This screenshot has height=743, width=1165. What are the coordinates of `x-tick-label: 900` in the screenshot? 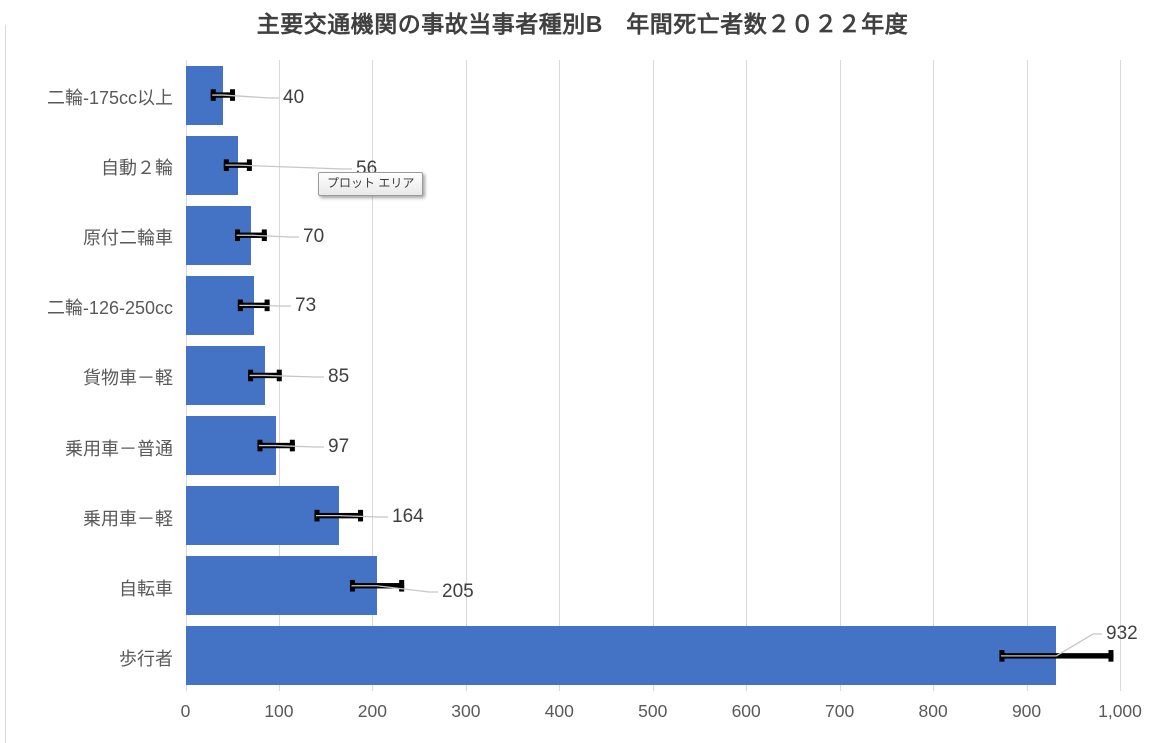 It's located at (1026, 711).